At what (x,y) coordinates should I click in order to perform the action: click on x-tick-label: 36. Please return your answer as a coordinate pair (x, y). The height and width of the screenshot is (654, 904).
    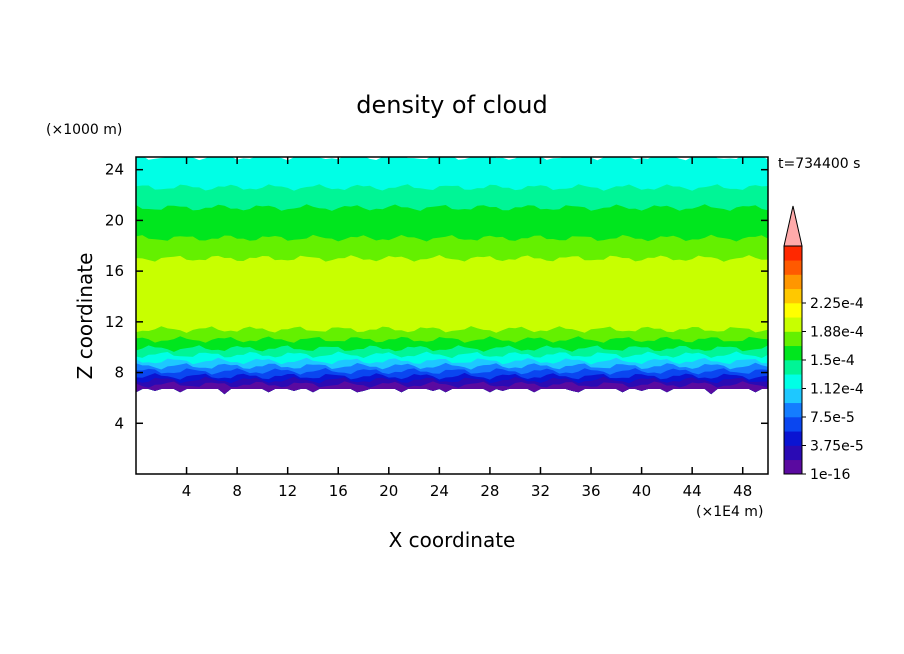
    Looking at the image, I should click on (590, 491).